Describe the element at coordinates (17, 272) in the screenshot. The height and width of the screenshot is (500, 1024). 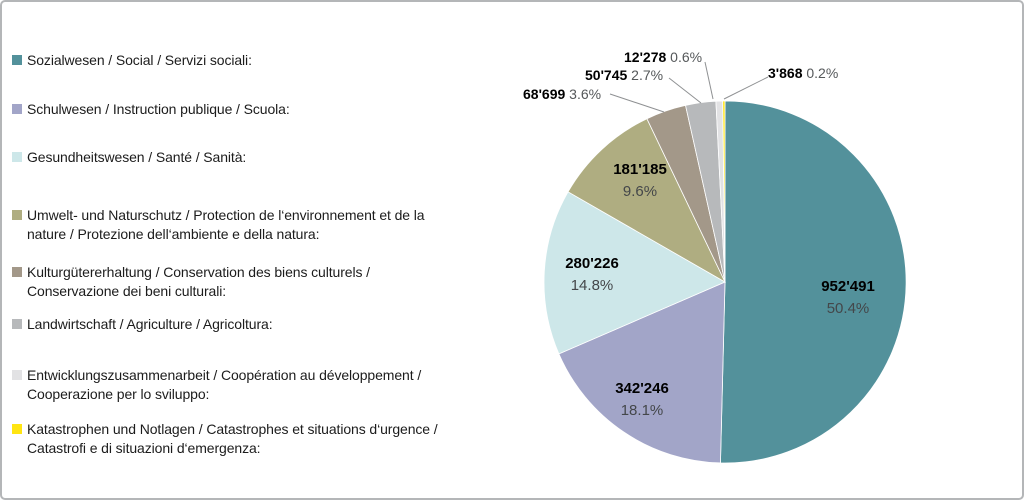
I see `legend-swatch-kulturguetererhaltung` at that location.